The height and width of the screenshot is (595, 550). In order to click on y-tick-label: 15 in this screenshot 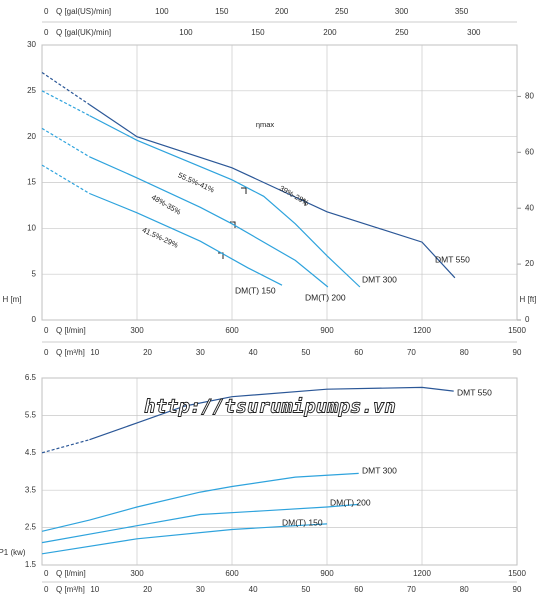, I will do `click(31, 182)`.